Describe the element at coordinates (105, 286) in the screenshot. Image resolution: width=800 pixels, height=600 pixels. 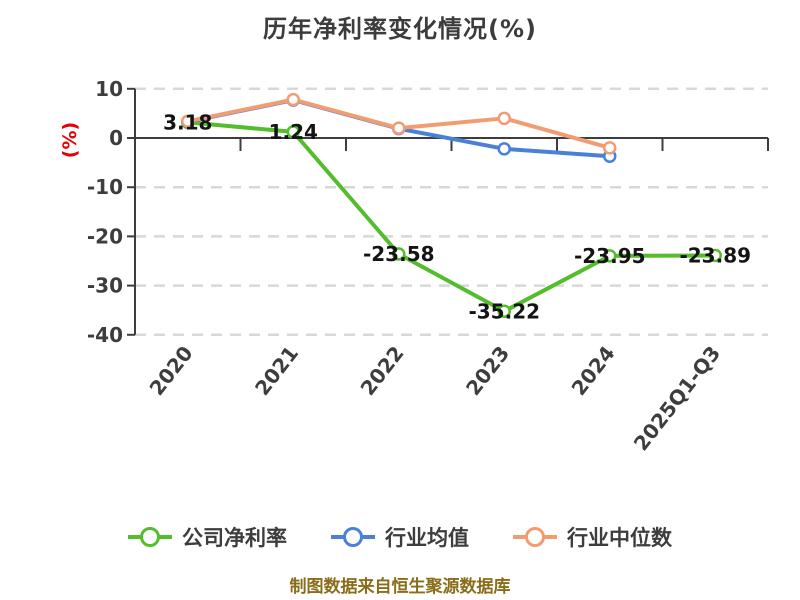
I see `y-tick-label: -30` at that location.